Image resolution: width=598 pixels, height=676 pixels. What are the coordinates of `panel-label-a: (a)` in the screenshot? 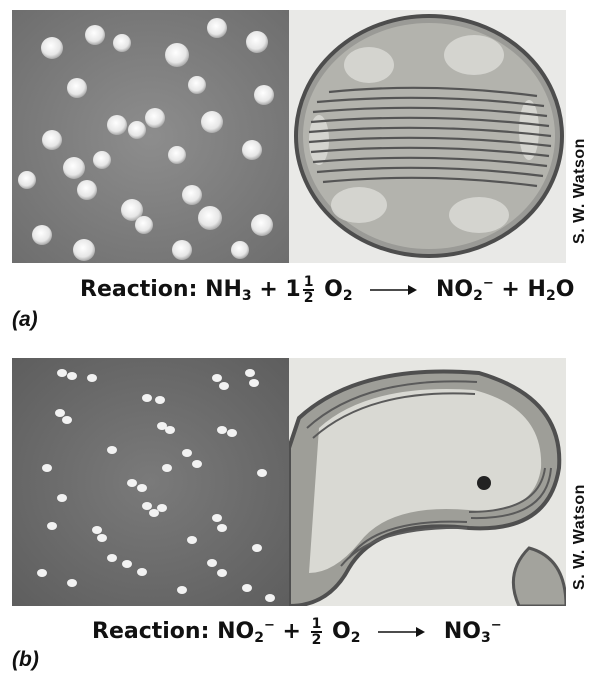 It's located at (25, 319).